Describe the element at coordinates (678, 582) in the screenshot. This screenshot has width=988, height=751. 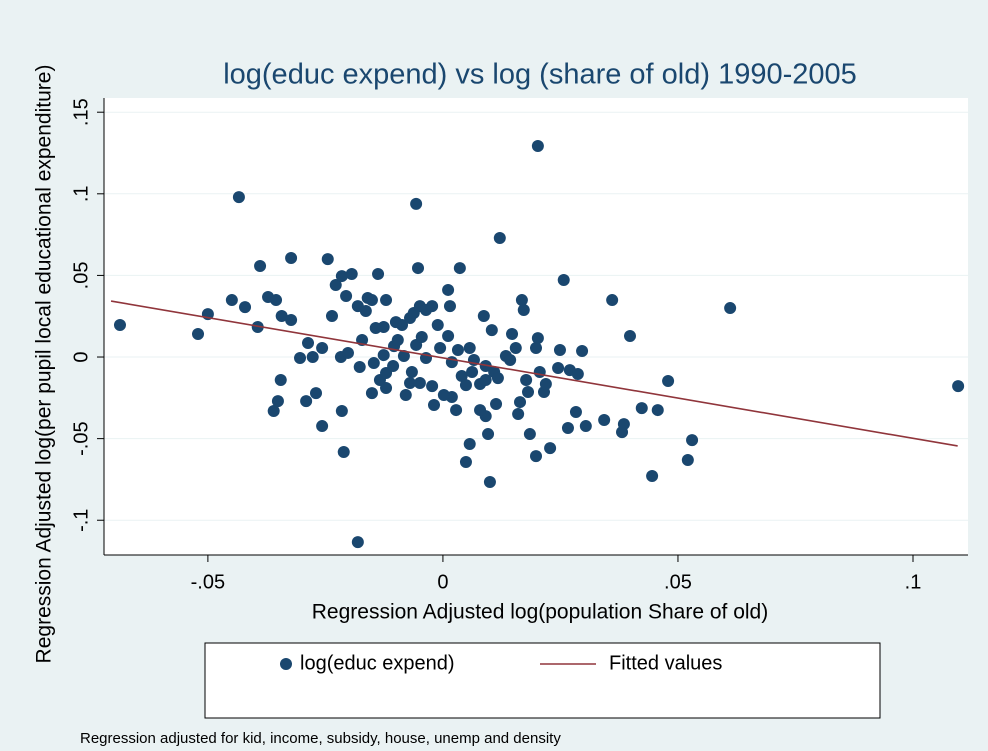
I see `x-tick-label: .05` at that location.